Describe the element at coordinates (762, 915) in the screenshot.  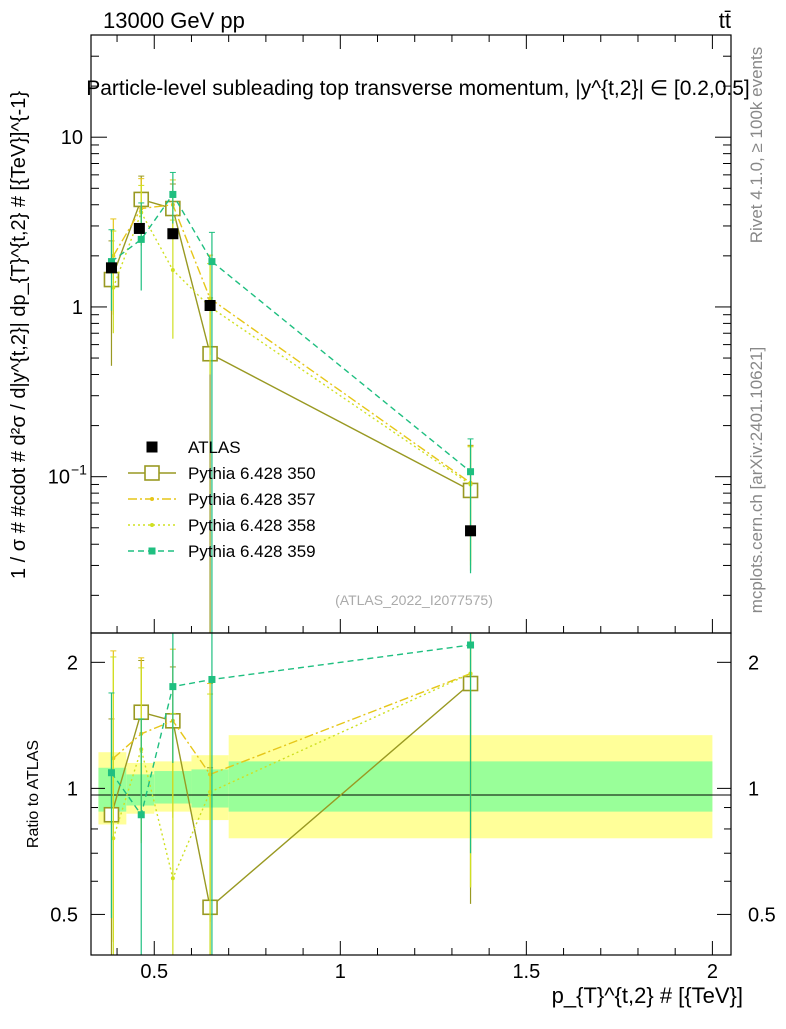
I see `ratio-tick-label-right: 0.5` at that location.